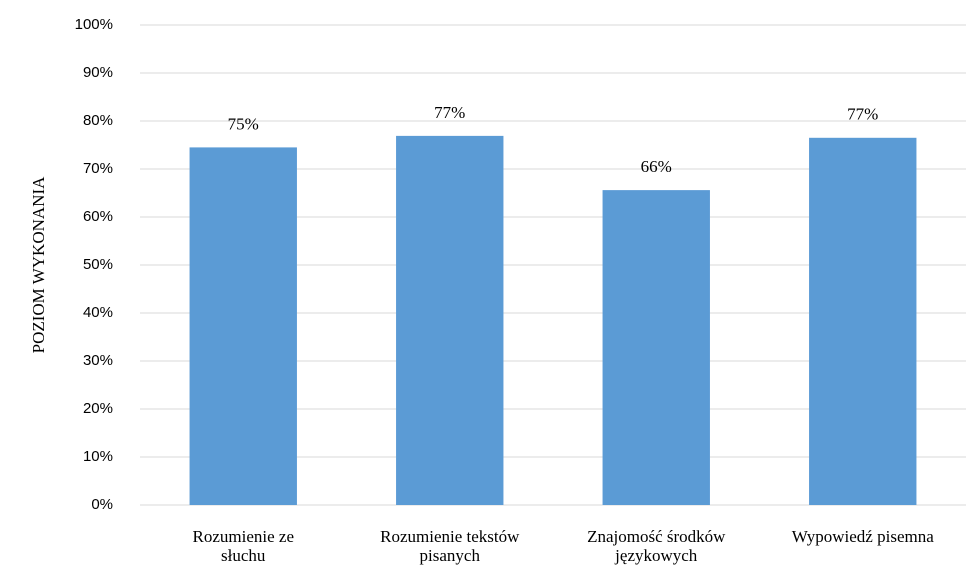 Image resolution: width=967 pixels, height=576 pixels. Describe the element at coordinates (98, 312) in the screenshot. I see `y-tick-label: 40%` at that location.